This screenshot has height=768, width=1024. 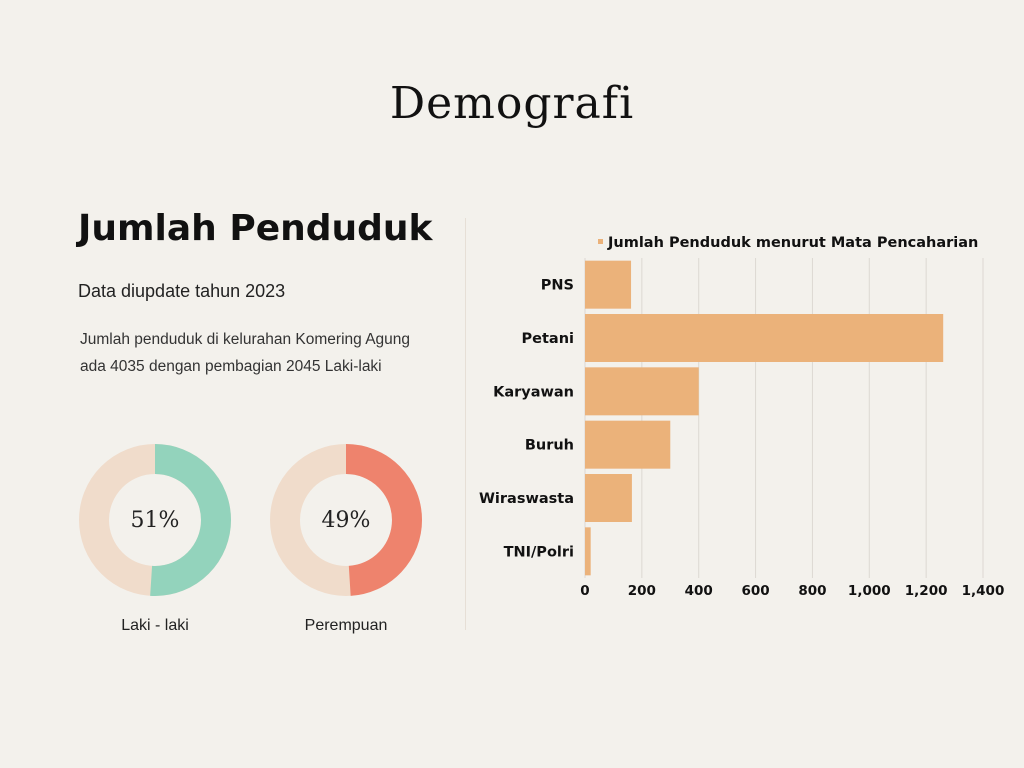 I want to click on x-tick-label: 600, so click(x=755, y=591).